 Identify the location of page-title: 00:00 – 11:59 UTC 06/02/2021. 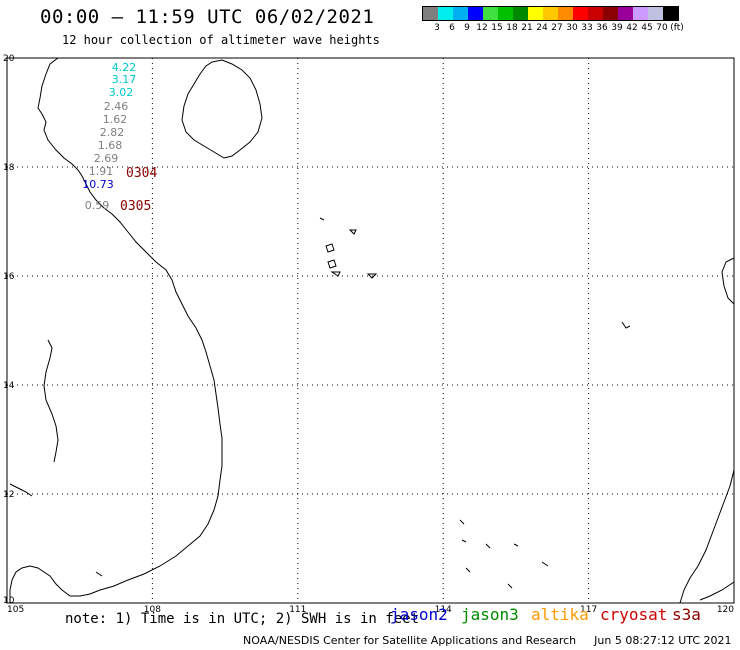
(207, 17).